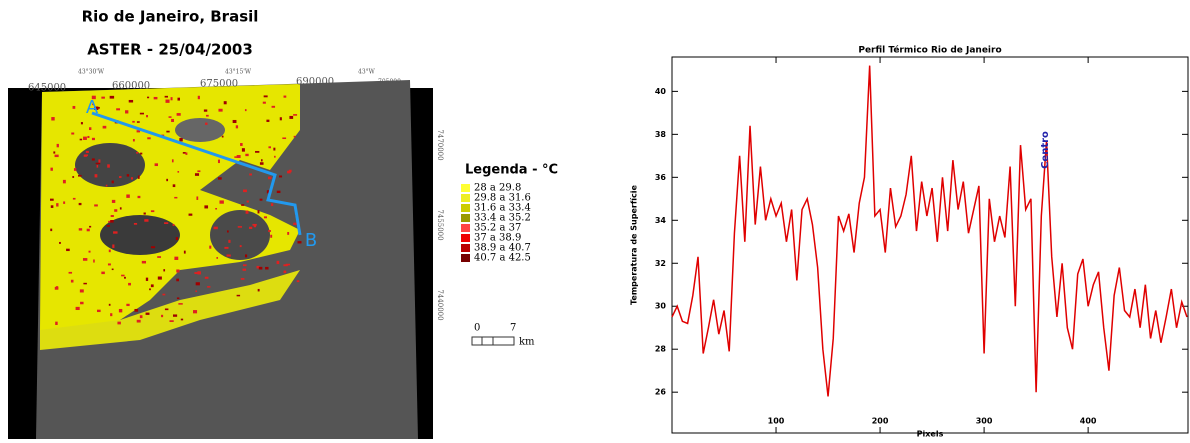  Describe the element at coordinates (929, 50) in the screenshot. I see `chart-title: Perfil Térmico Rio de Janeiro` at that location.